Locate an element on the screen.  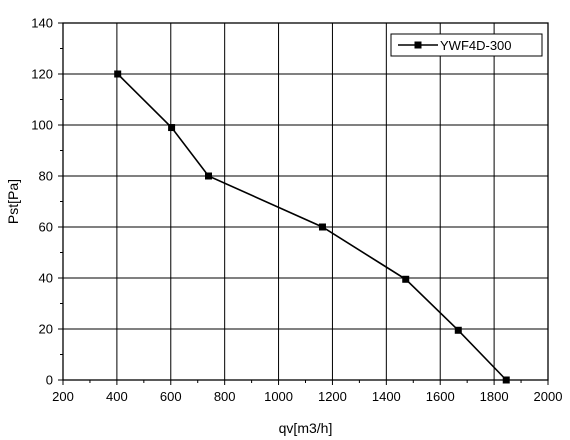
x-tick-label: 1000 is located at coordinates (278, 396).